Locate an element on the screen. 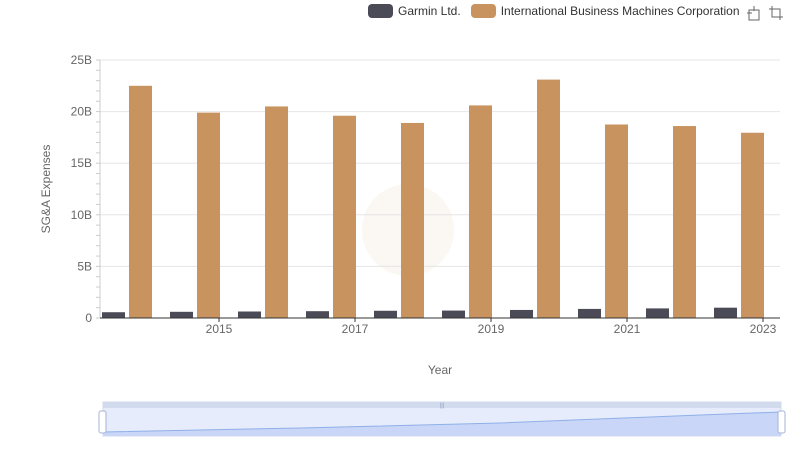 This screenshot has width=800, height=461. bar-ibm-2019 is located at coordinates (480, 212).